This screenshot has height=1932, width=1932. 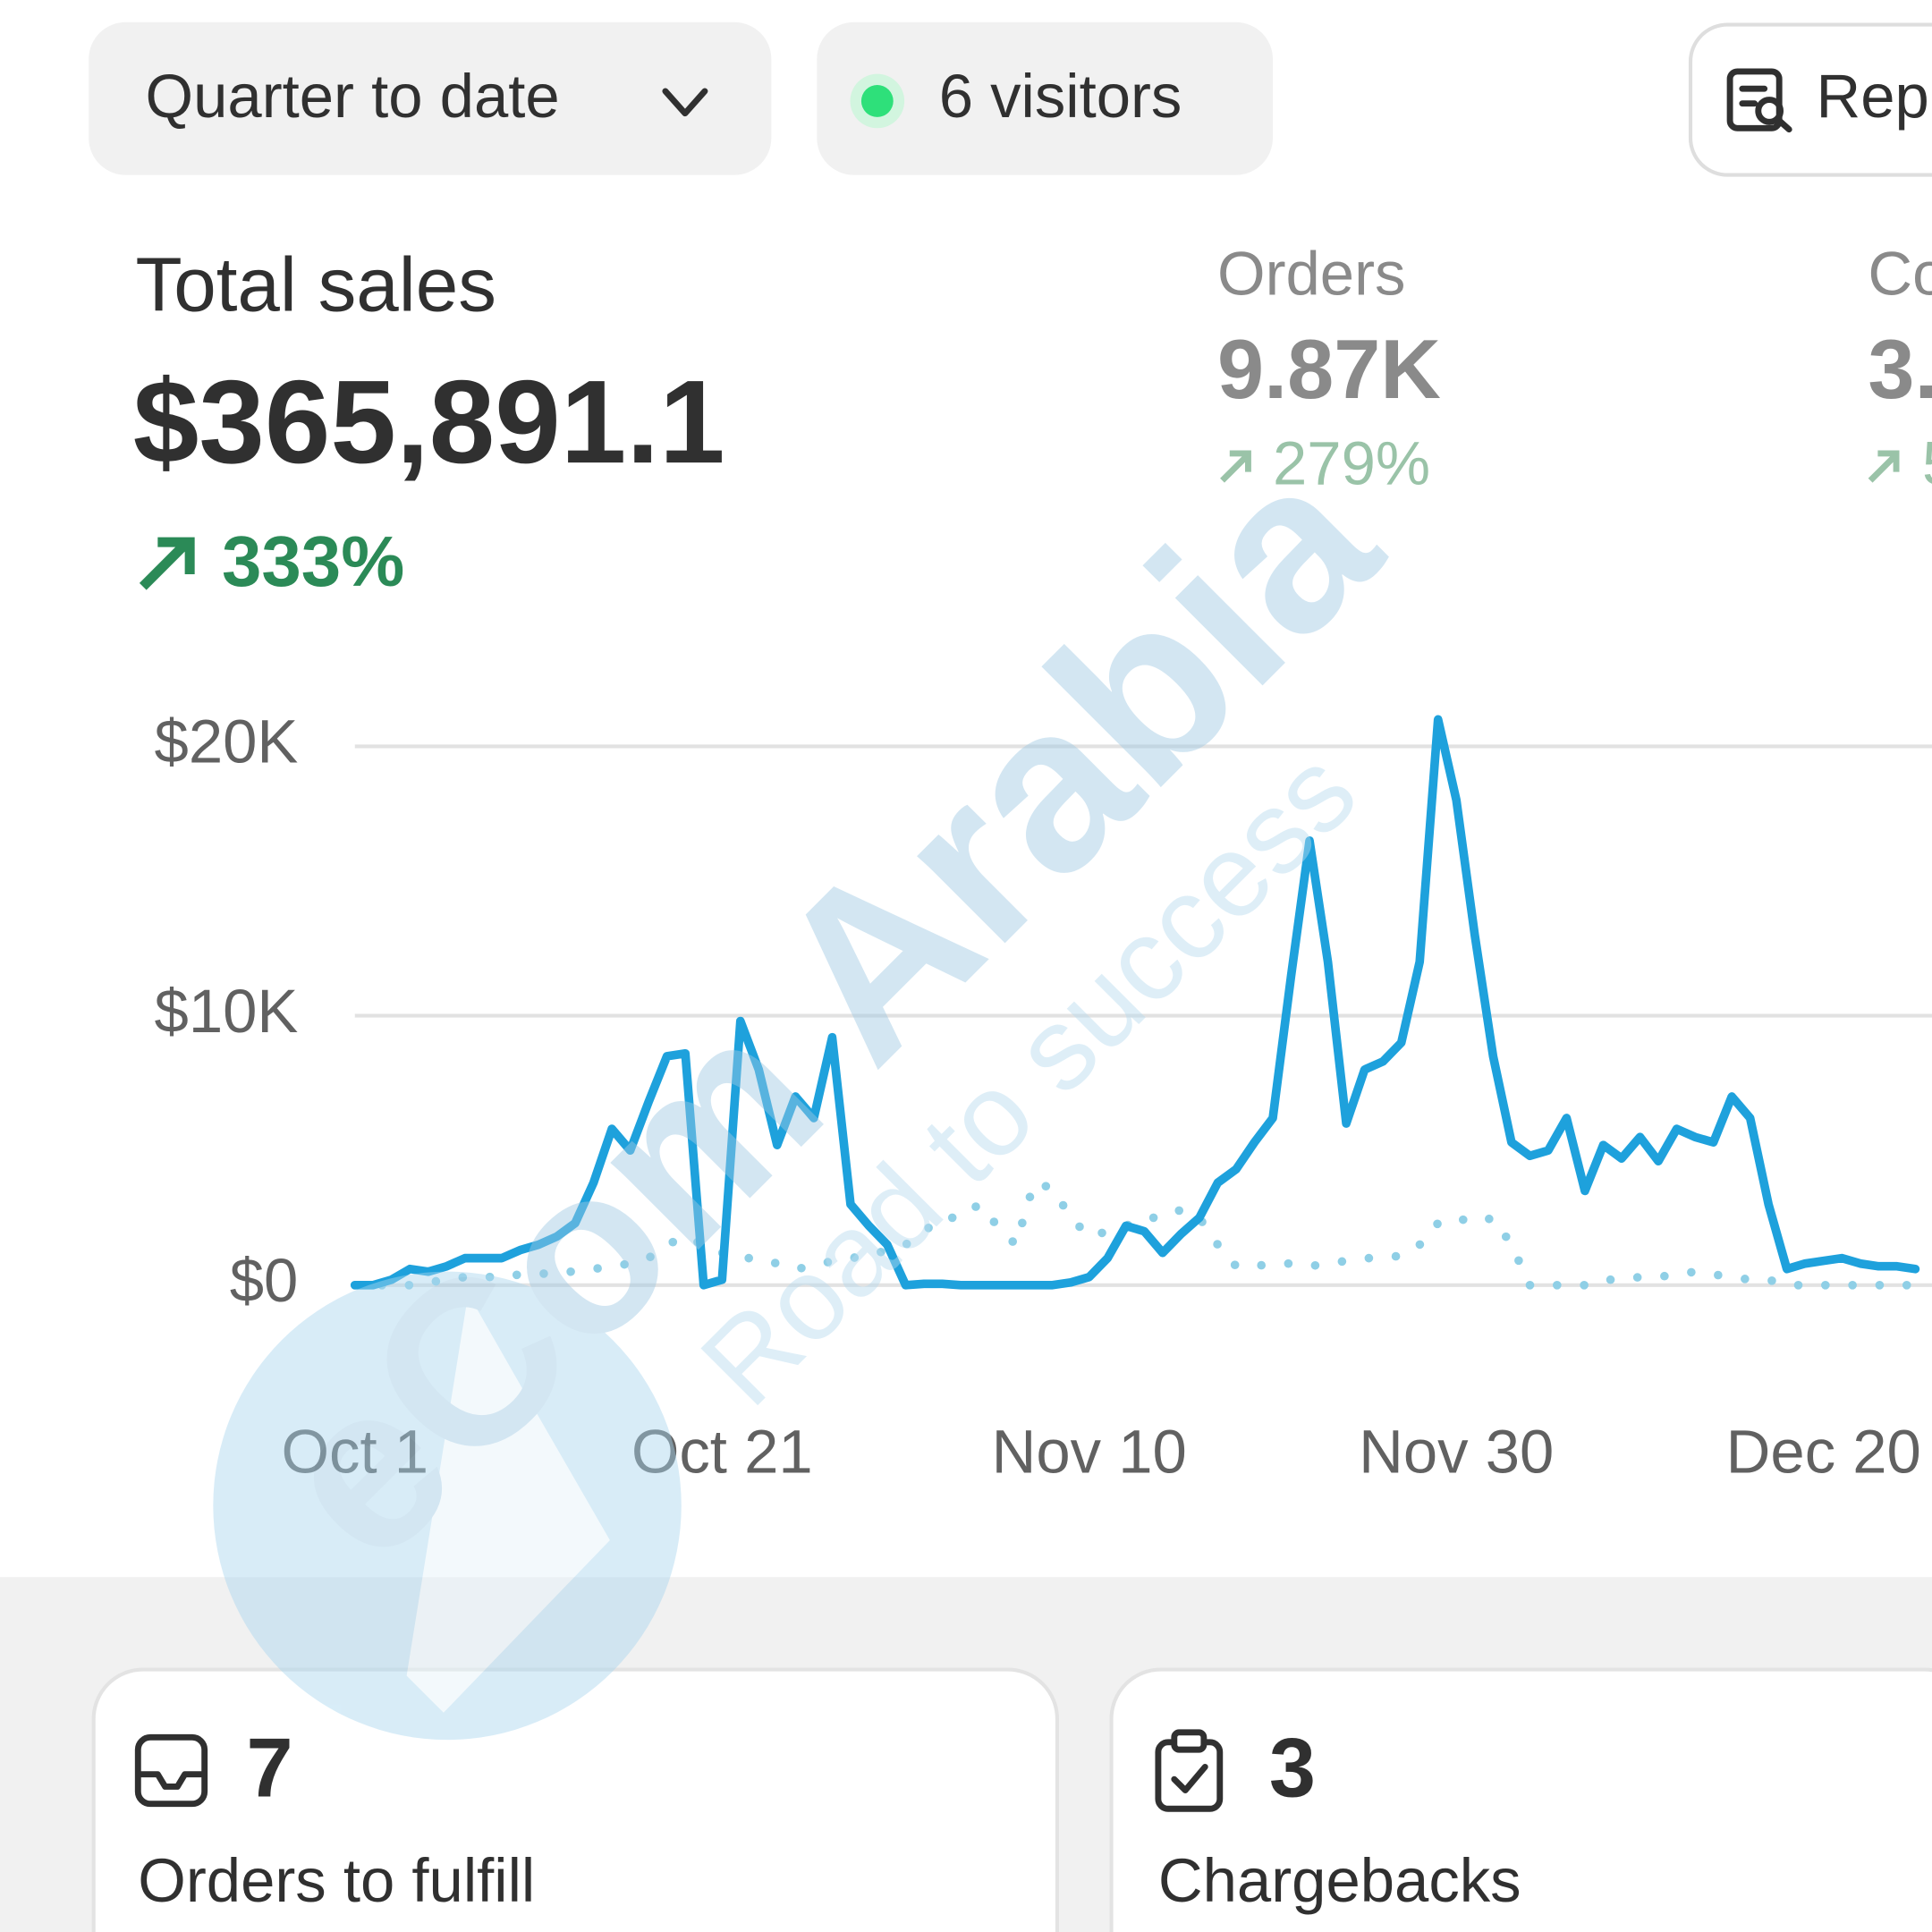 What do you see at coordinates (877, 101) in the screenshot?
I see `live-dot` at bounding box center [877, 101].